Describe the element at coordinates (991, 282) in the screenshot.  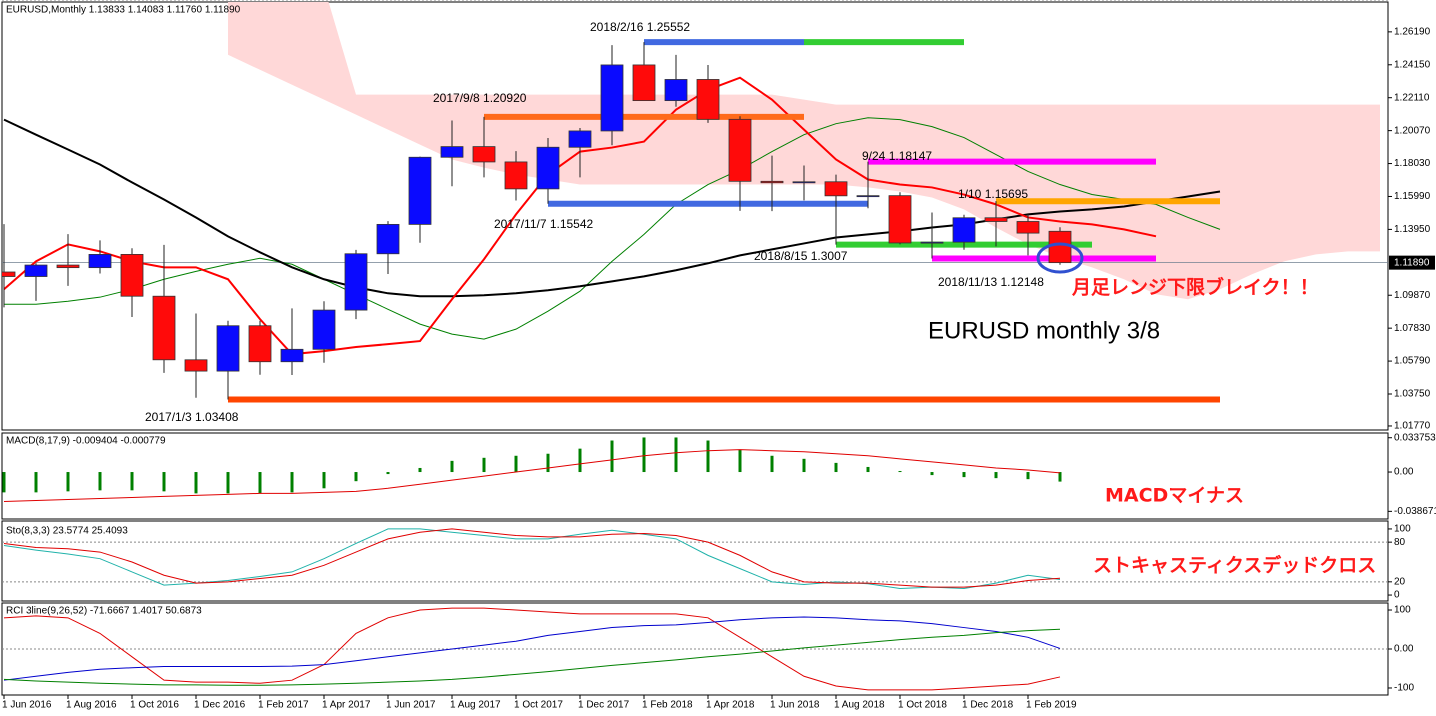
I see `annotation: 2018/11/13 1.12148` at that location.